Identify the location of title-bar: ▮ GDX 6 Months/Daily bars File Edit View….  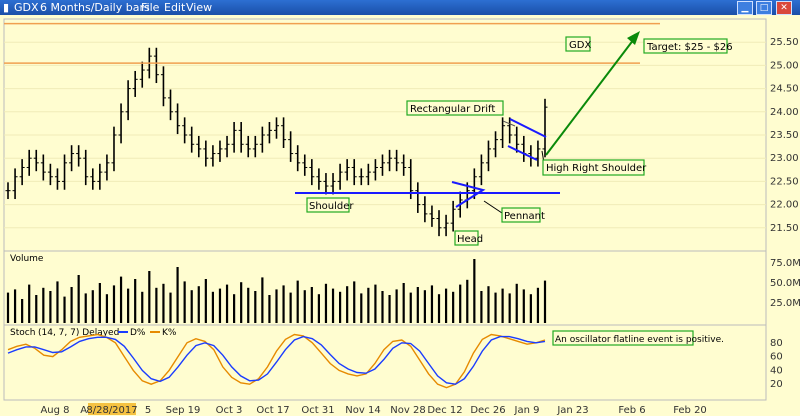
(400, 7).